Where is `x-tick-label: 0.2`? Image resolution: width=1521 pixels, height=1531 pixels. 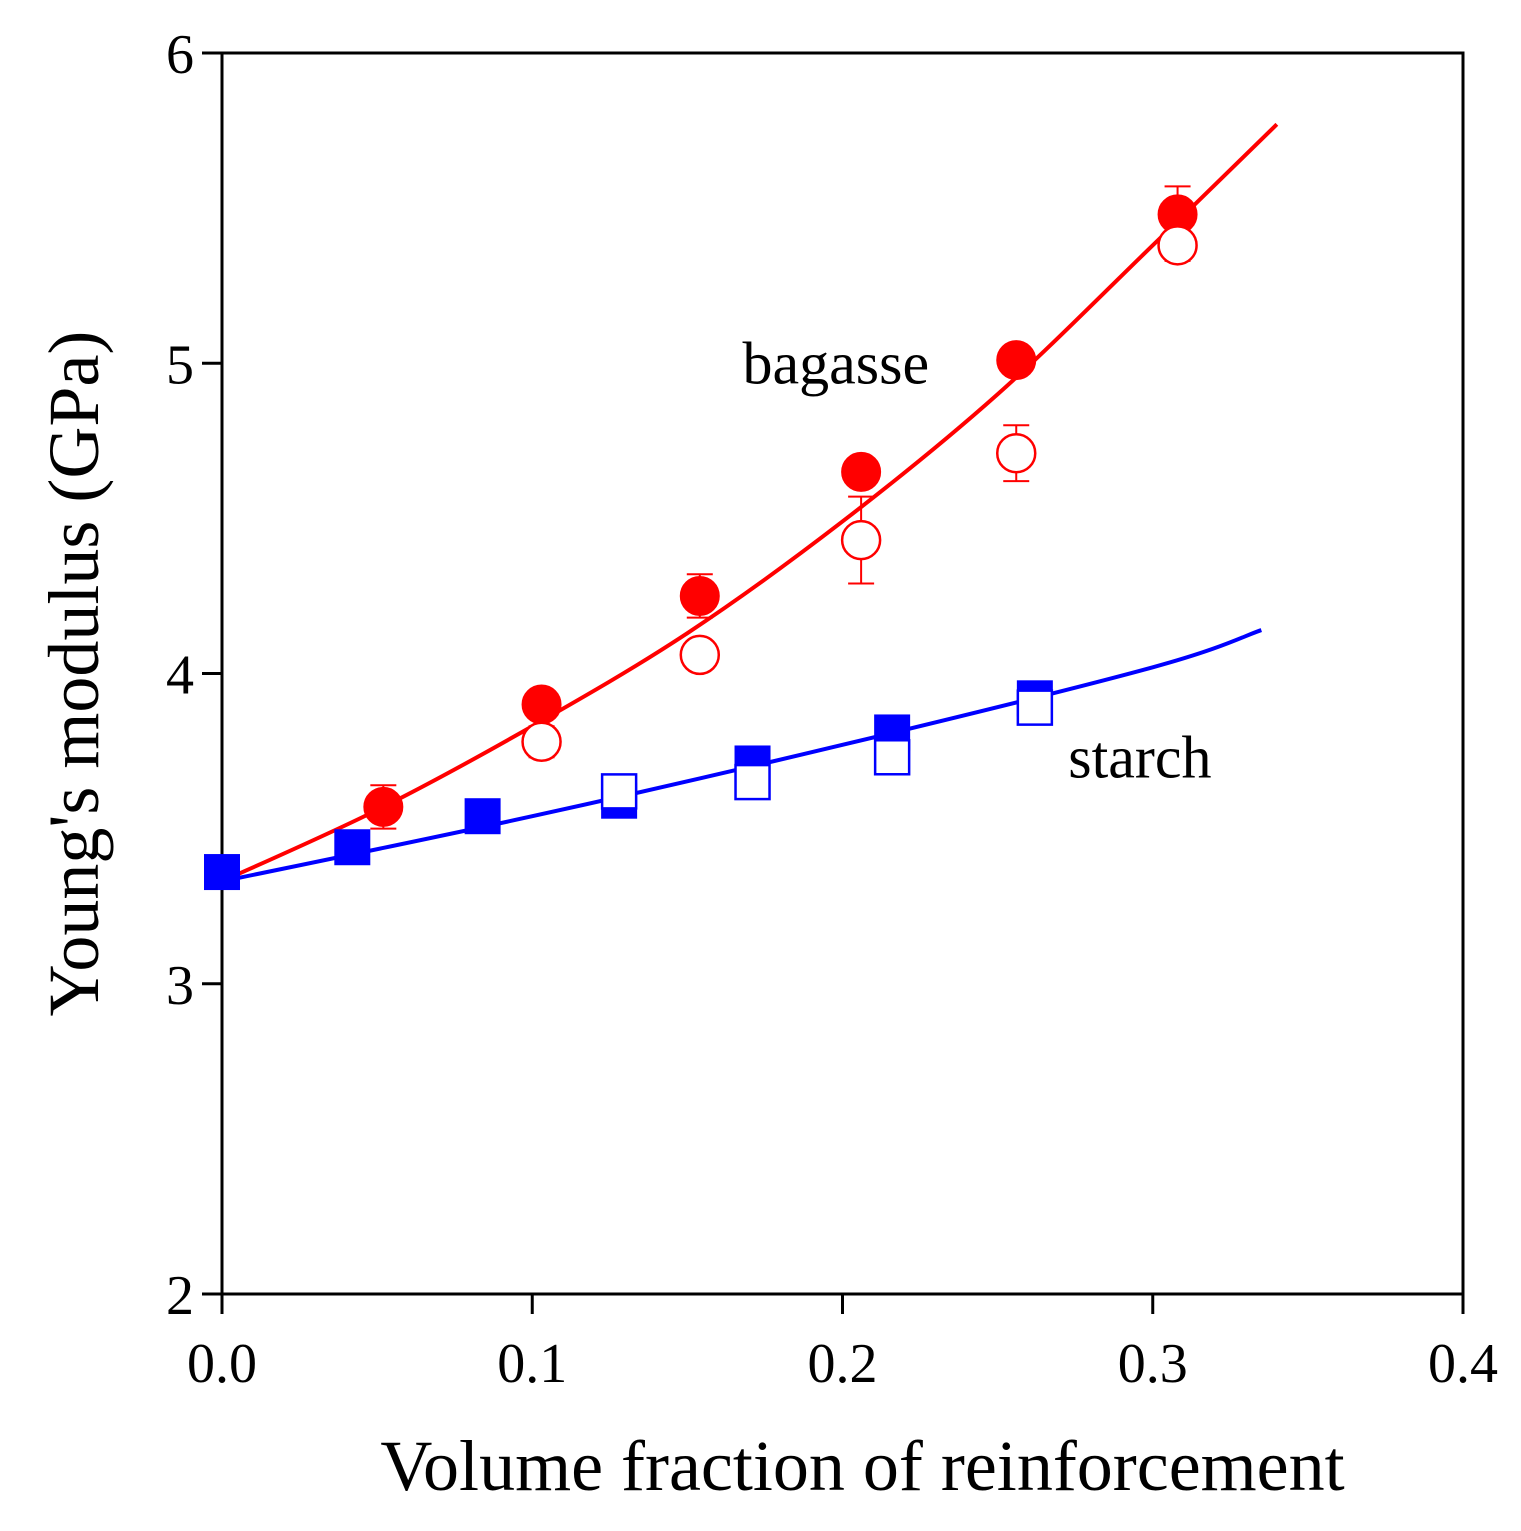
x-tick-label: 0.2 is located at coordinates (843, 1364).